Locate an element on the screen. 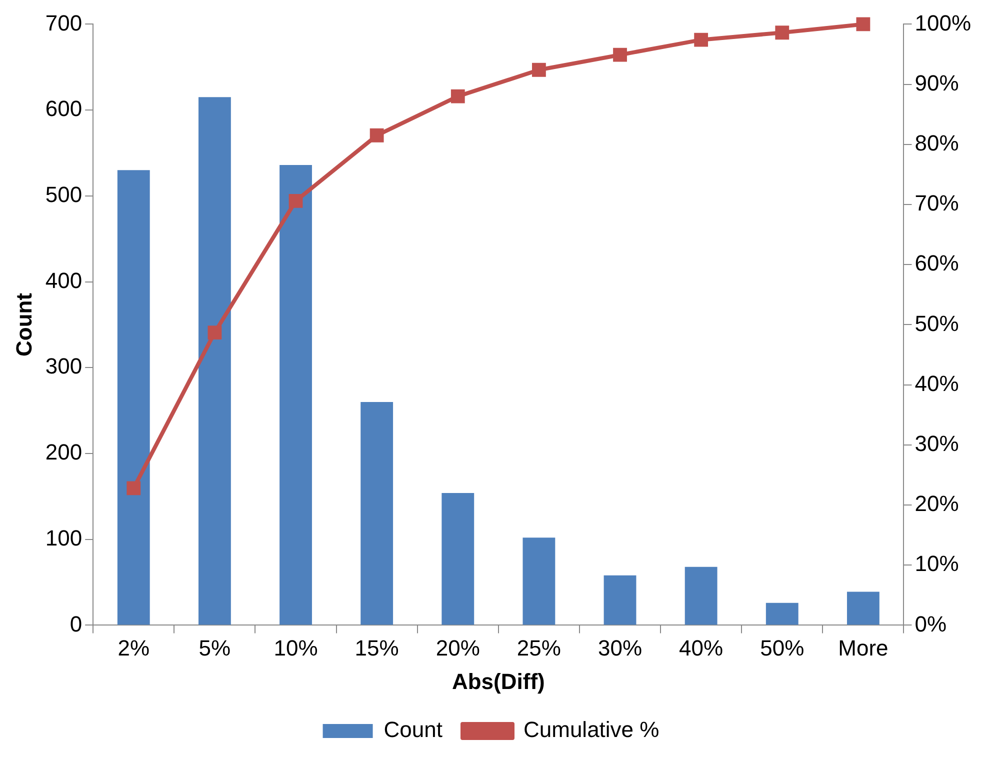 This screenshot has width=987, height=761. y2-tick-label: 40% is located at coordinates (936, 383).